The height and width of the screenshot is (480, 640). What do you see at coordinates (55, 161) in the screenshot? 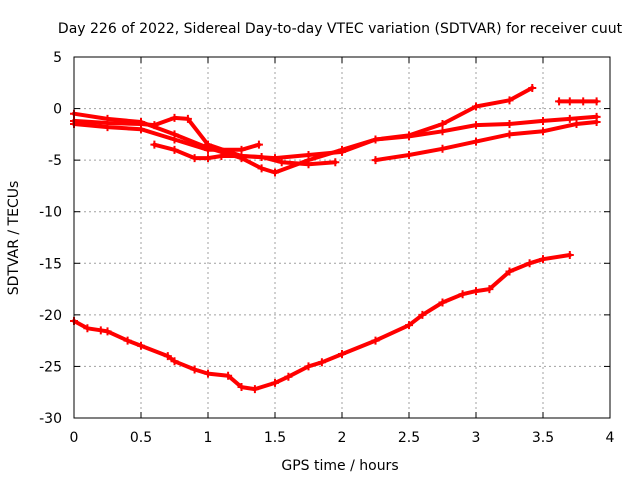
I see `y-tick-label: -5` at bounding box center [55, 161].